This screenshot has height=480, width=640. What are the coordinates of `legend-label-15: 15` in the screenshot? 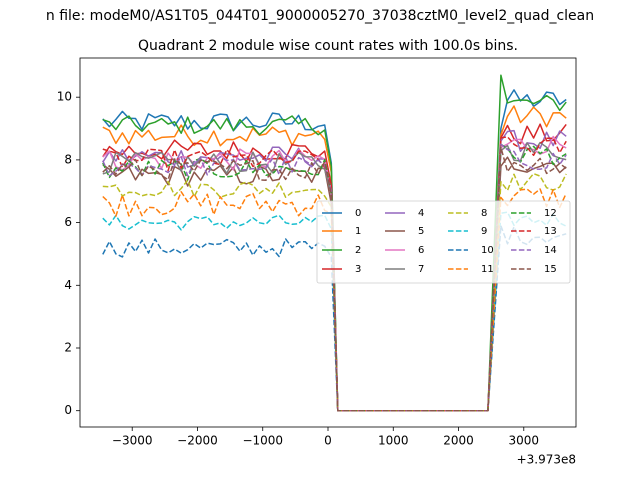 It's located at (550, 269).